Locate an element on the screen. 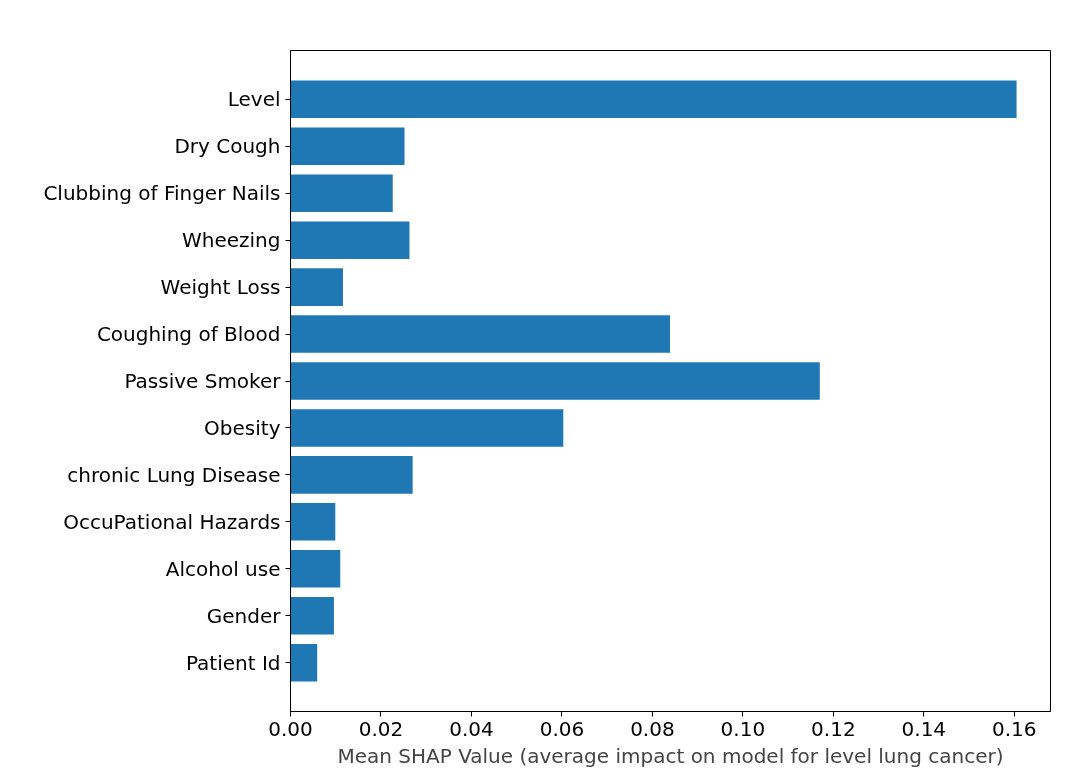 This screenshot has height=780, width=1066. x-axis-title: Mean SHAP Value (average impact on model for level lung cancer) is located at coordinates (670, 755).